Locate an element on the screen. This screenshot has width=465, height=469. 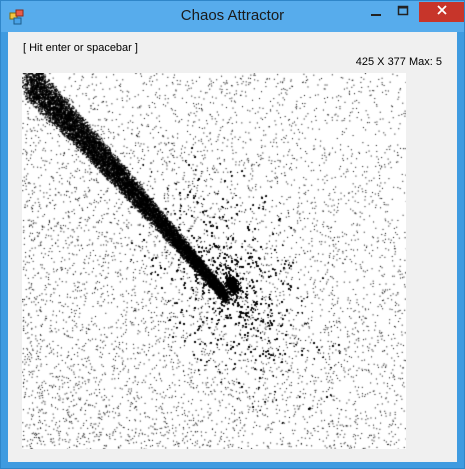
minimize-icon is located at coordinates (376, 13).